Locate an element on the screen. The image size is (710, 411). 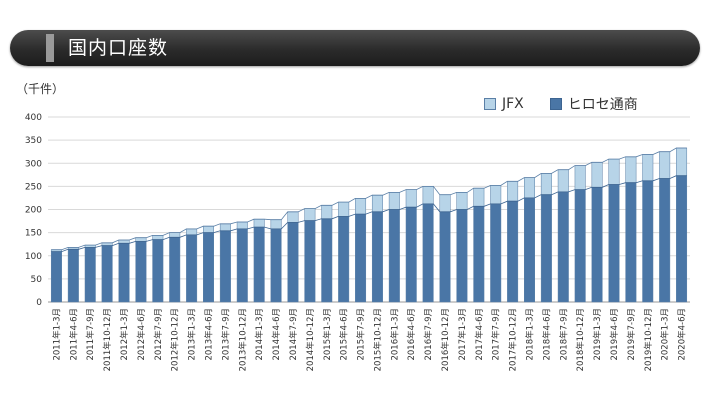
x-tick-label: 2012年1-3月 is located at coordinates (124, 334).